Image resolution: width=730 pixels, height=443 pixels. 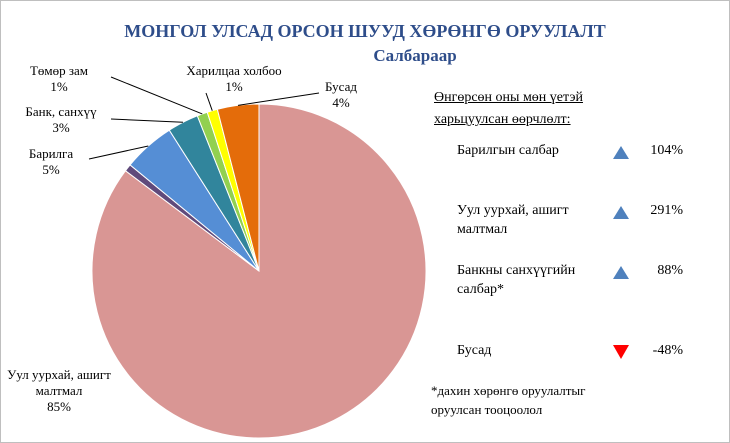 What do you see at coordinates (415, 55) in the screenshot?
I see `chart-subtitle: Салбараар` at bounding box center [415, 55].